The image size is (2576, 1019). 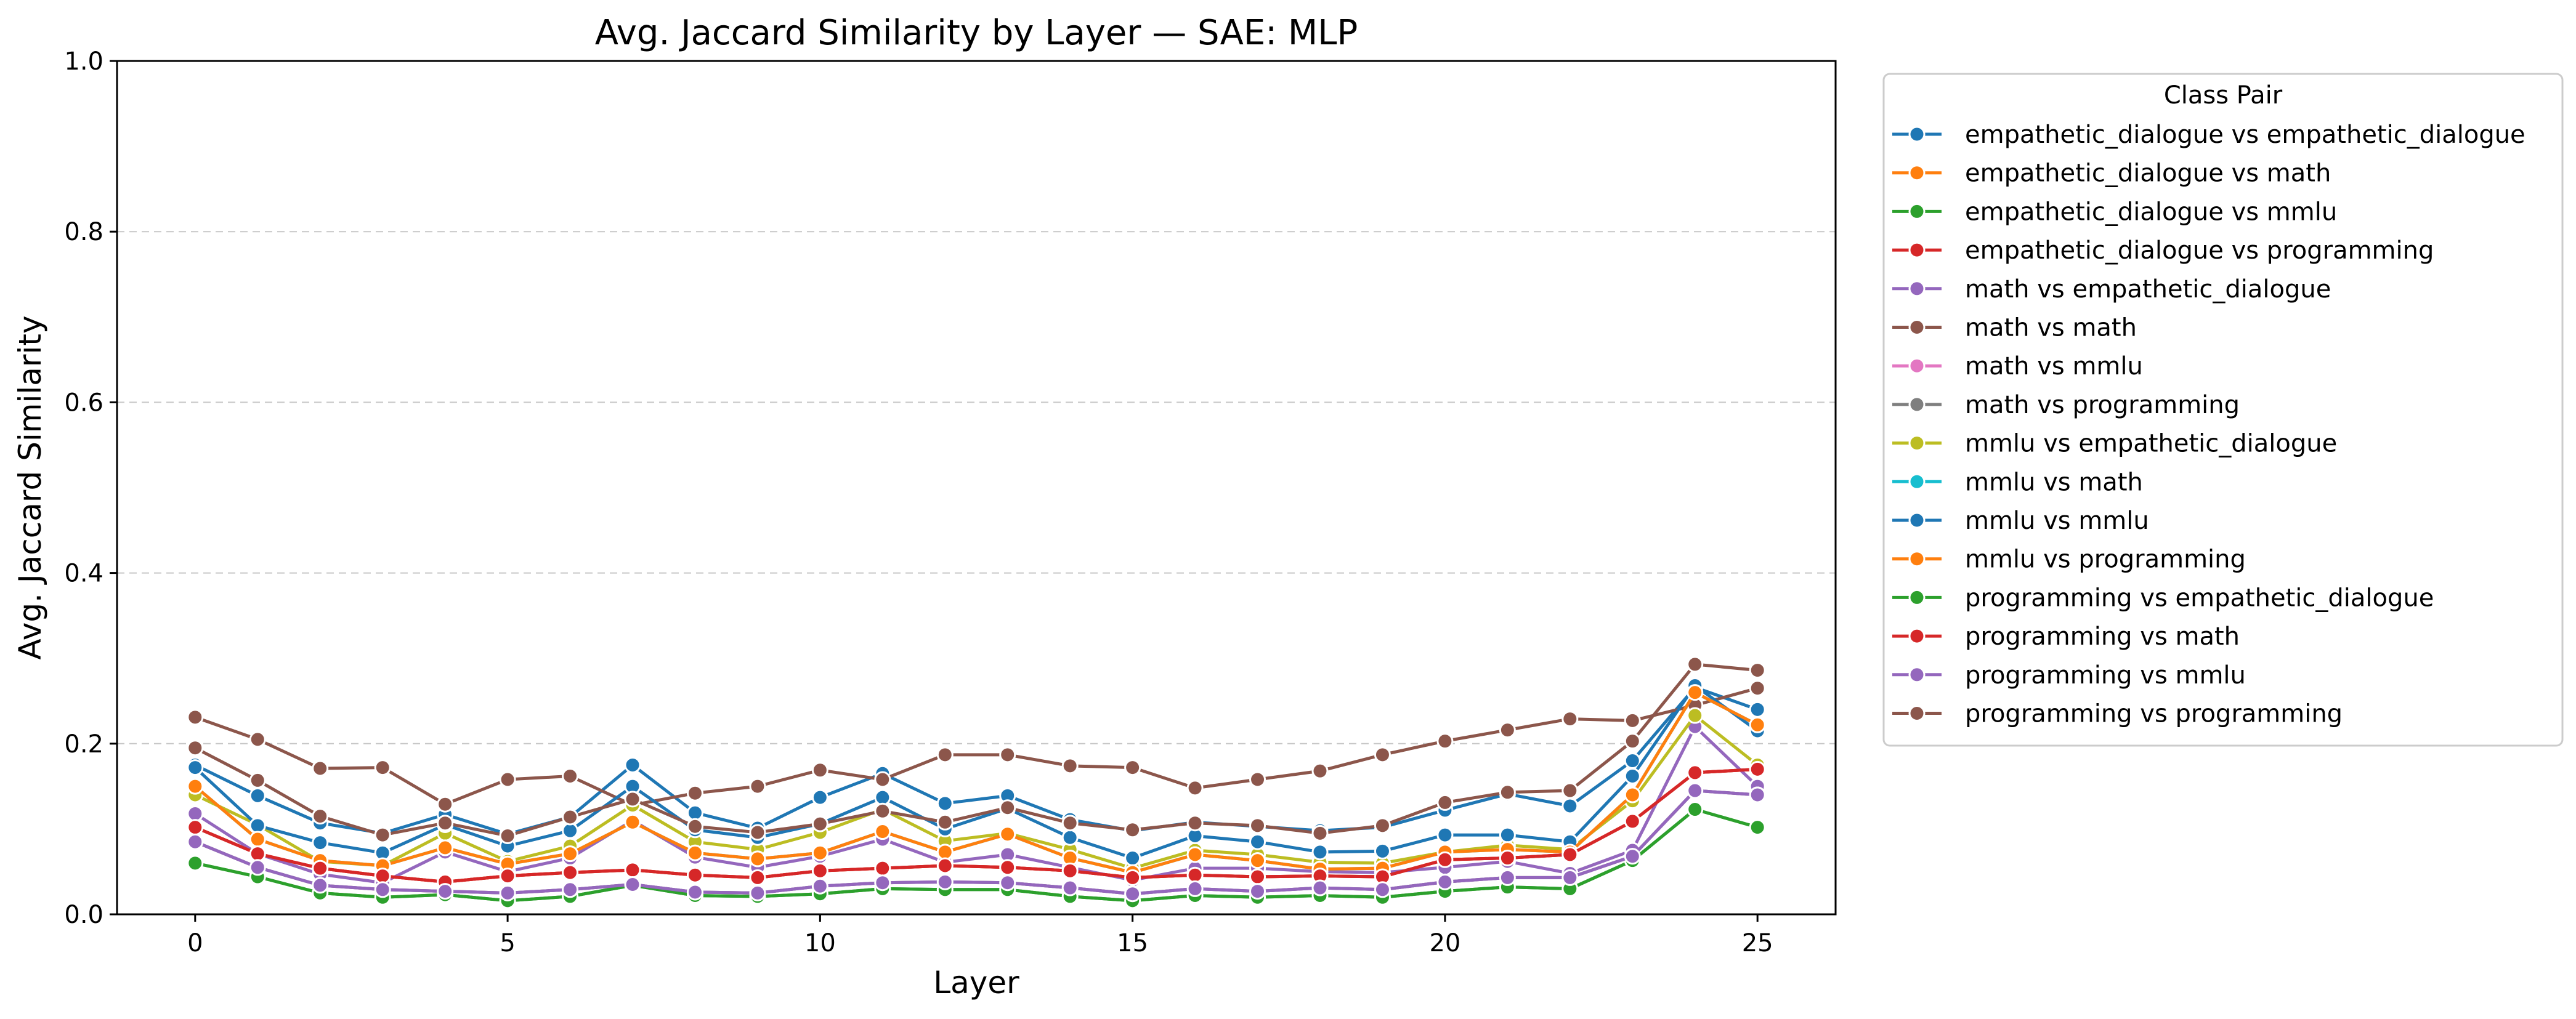 I want to click on legend-item: mmlu vs math, so click(x=2017, y=482).